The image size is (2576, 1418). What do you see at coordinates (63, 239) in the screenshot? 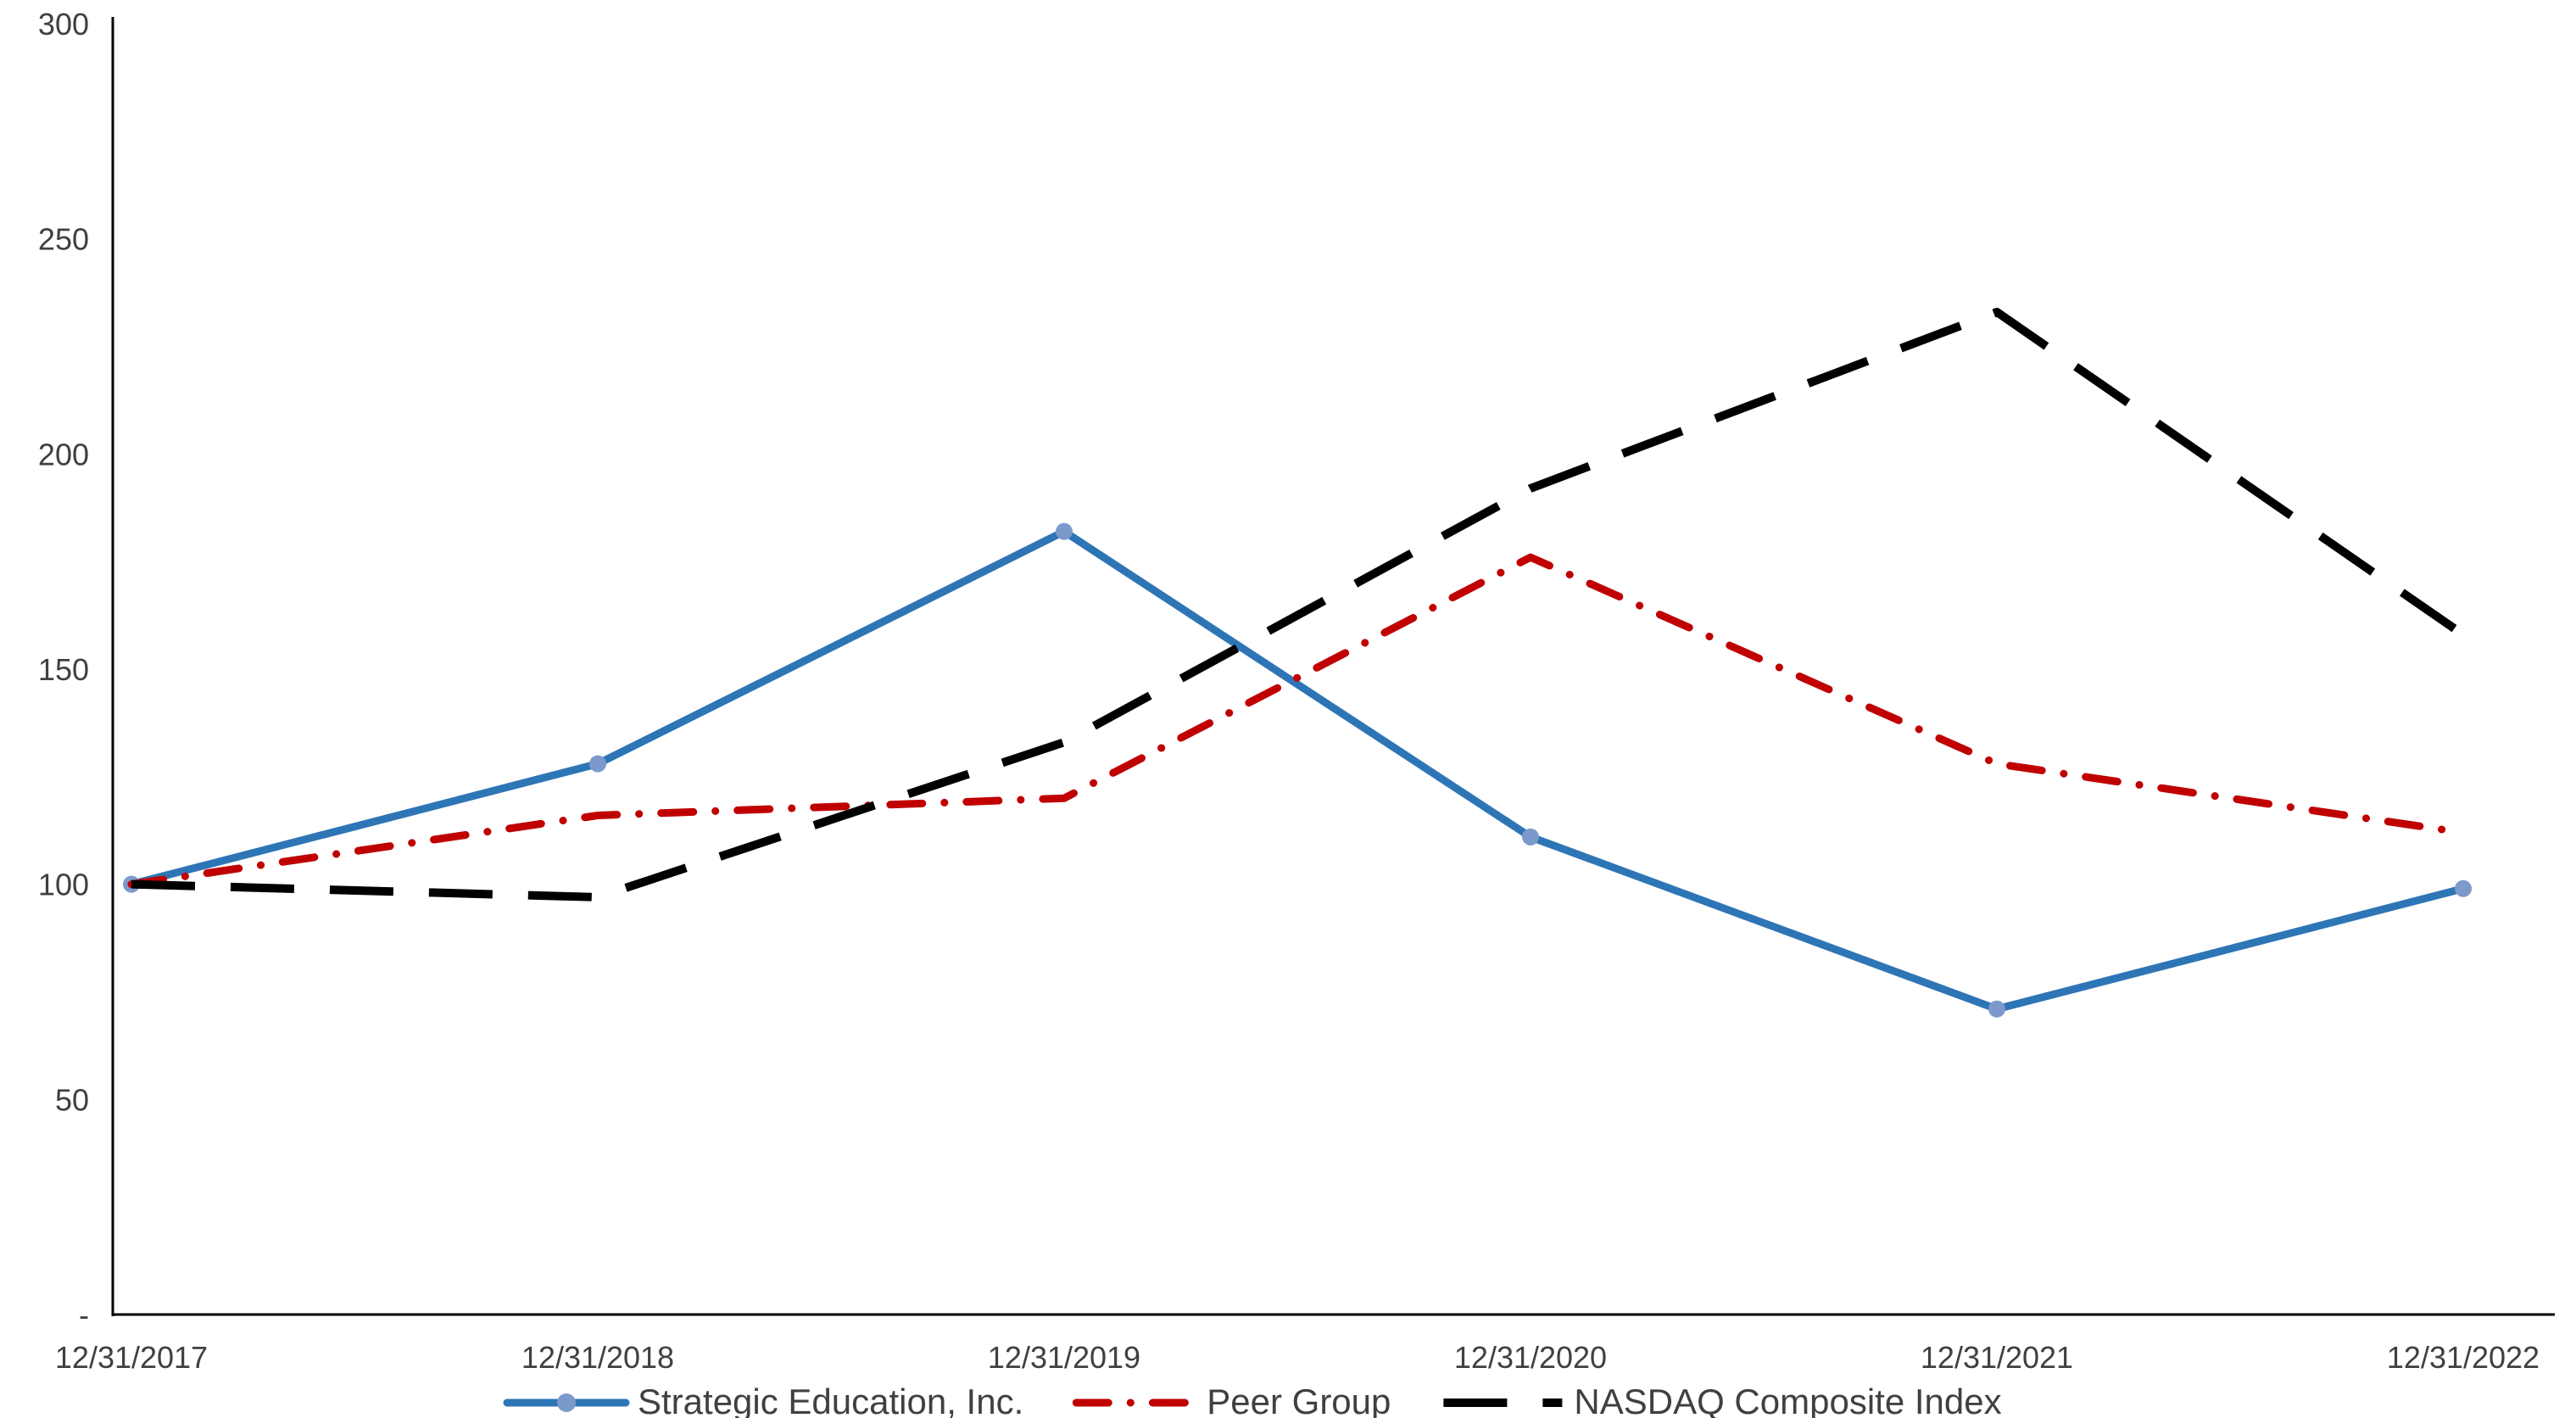
I see `y-axis-tick-label: 250` at bounding box center [63, 239].